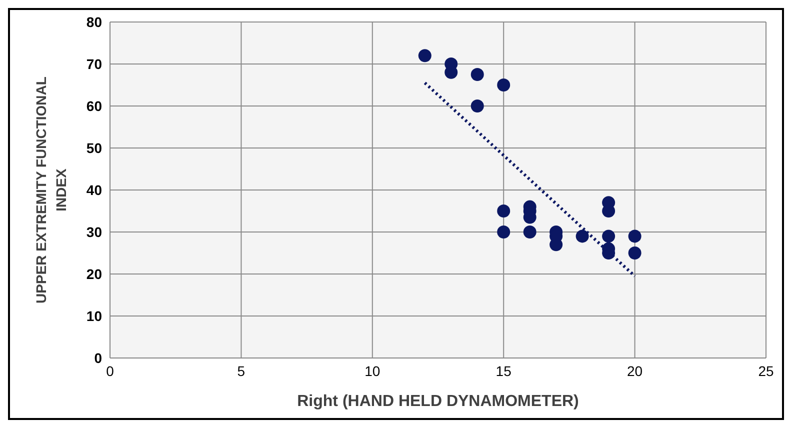 Image resolution: width=794 pixels, height=430 pixels. Describe the element at coordinates (94, 232) in the screenshot. I see `y-tick-label: 30` at that location.